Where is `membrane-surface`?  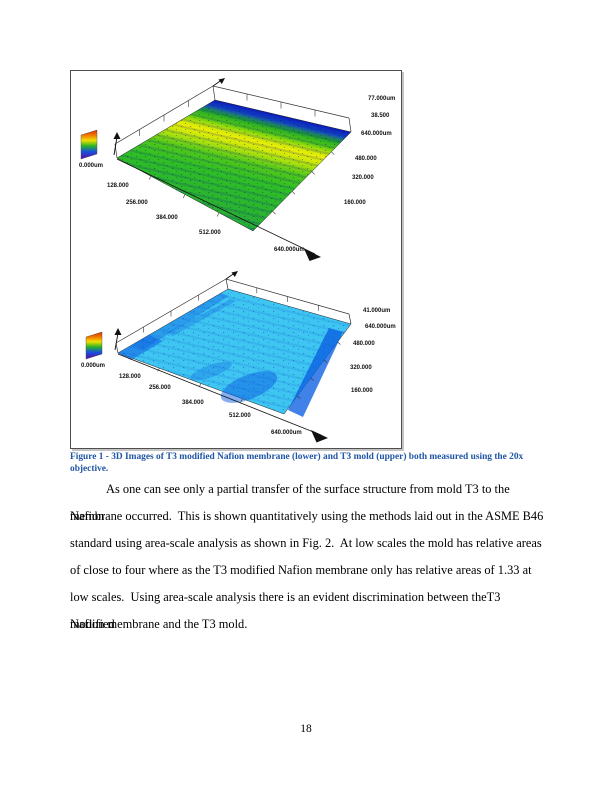 membrane-surface is located at coordinates (234, 352).